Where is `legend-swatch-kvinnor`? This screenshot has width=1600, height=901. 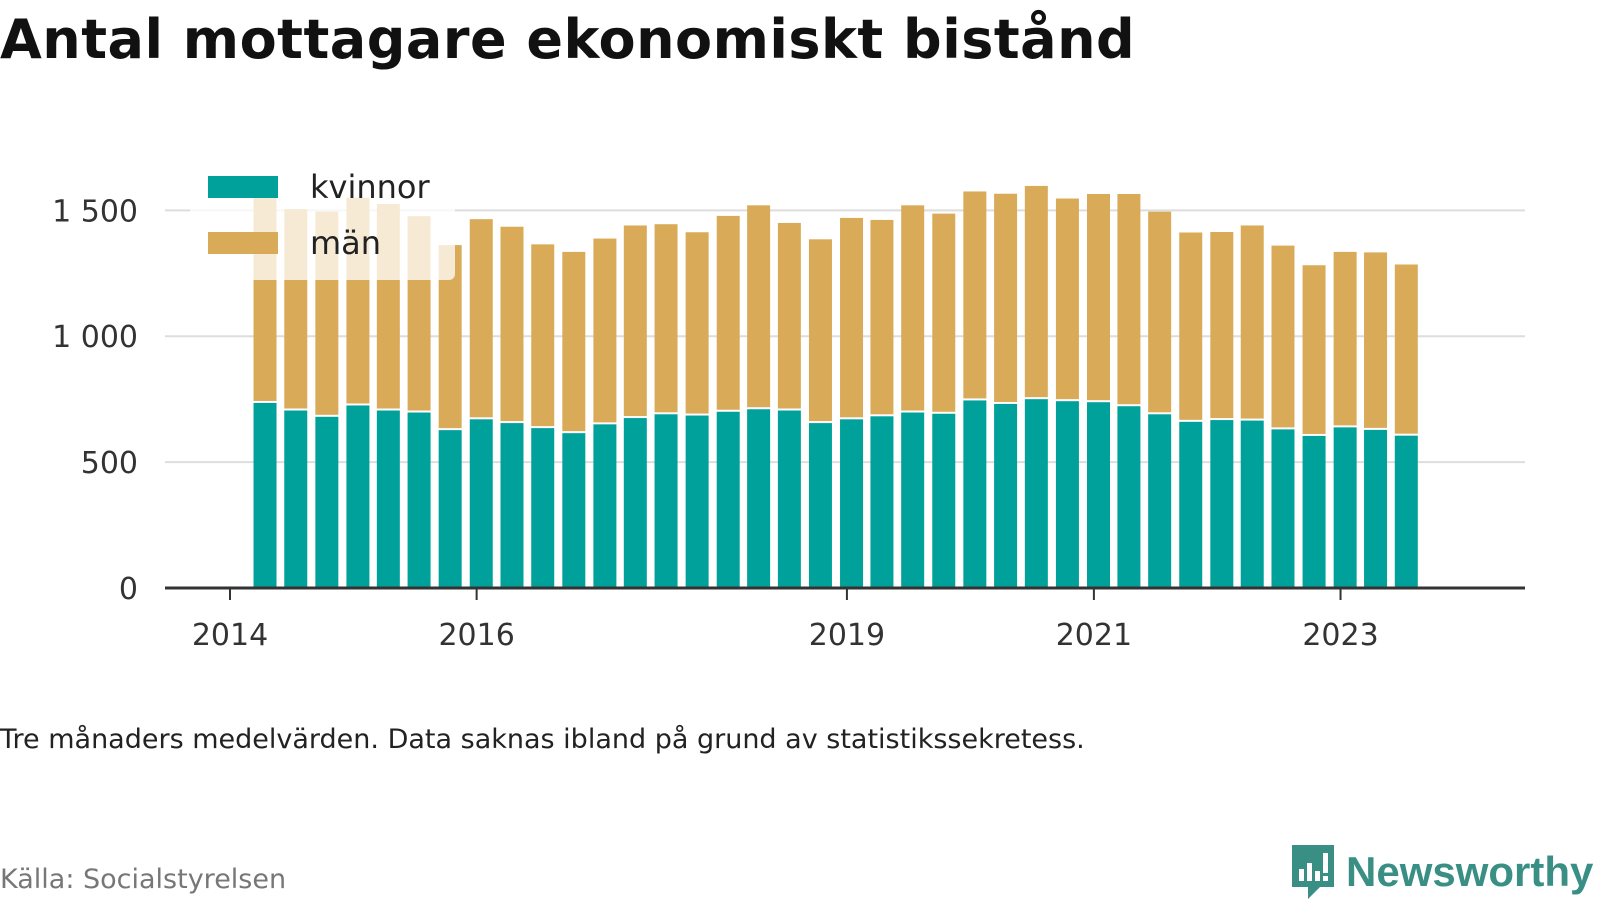 legend-swatch-kvinnor is located at coordinates (243, 187).